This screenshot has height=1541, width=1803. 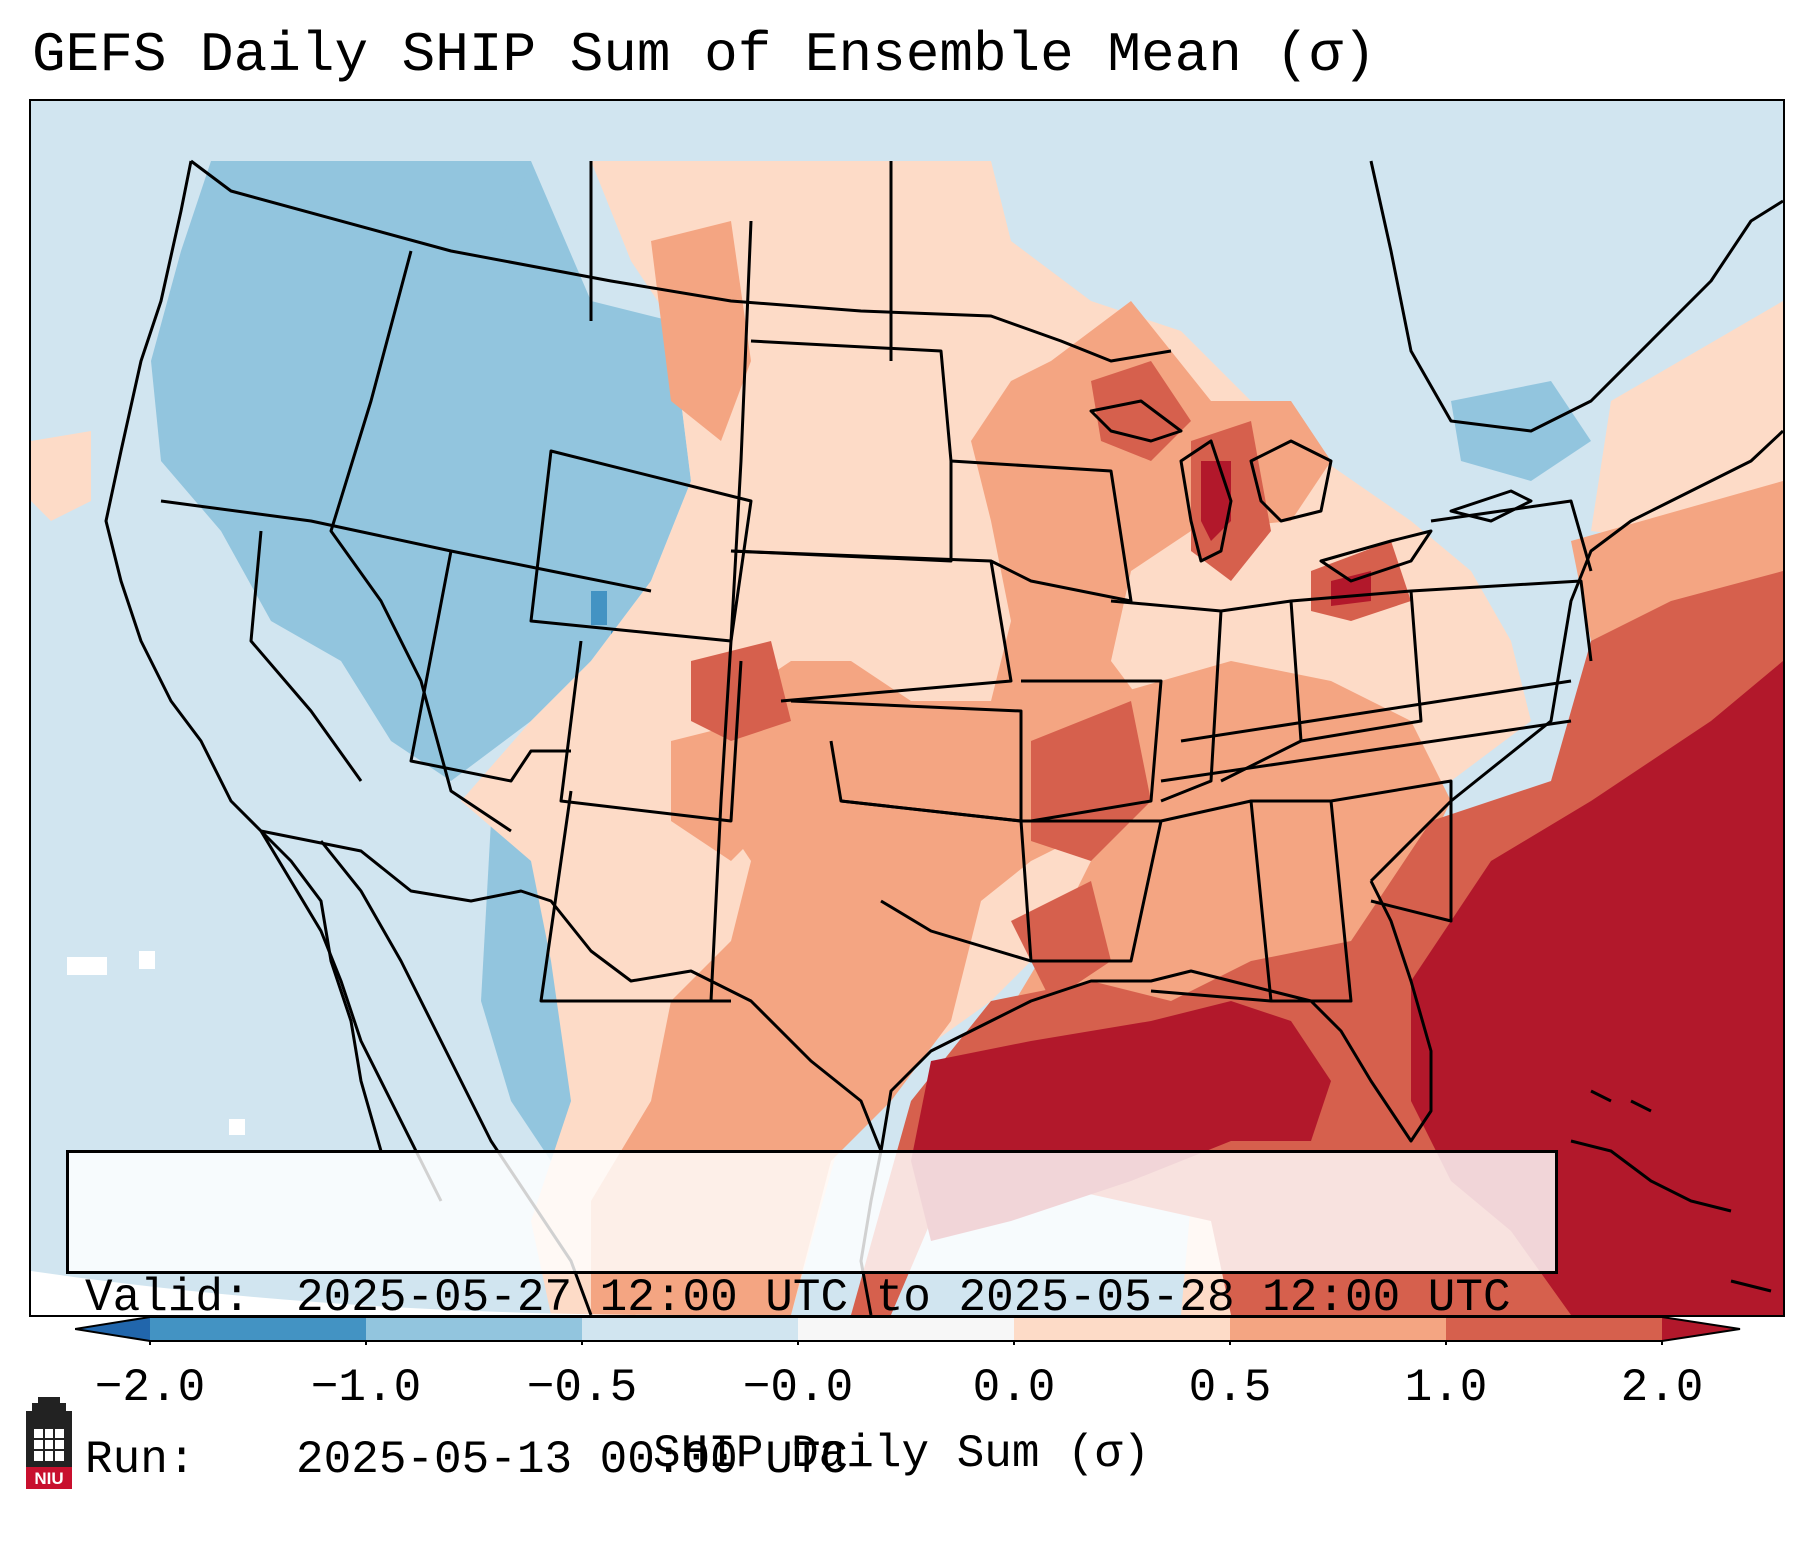 I want to click on colorbar-over-arrow, so click(x=1701, y=1329).